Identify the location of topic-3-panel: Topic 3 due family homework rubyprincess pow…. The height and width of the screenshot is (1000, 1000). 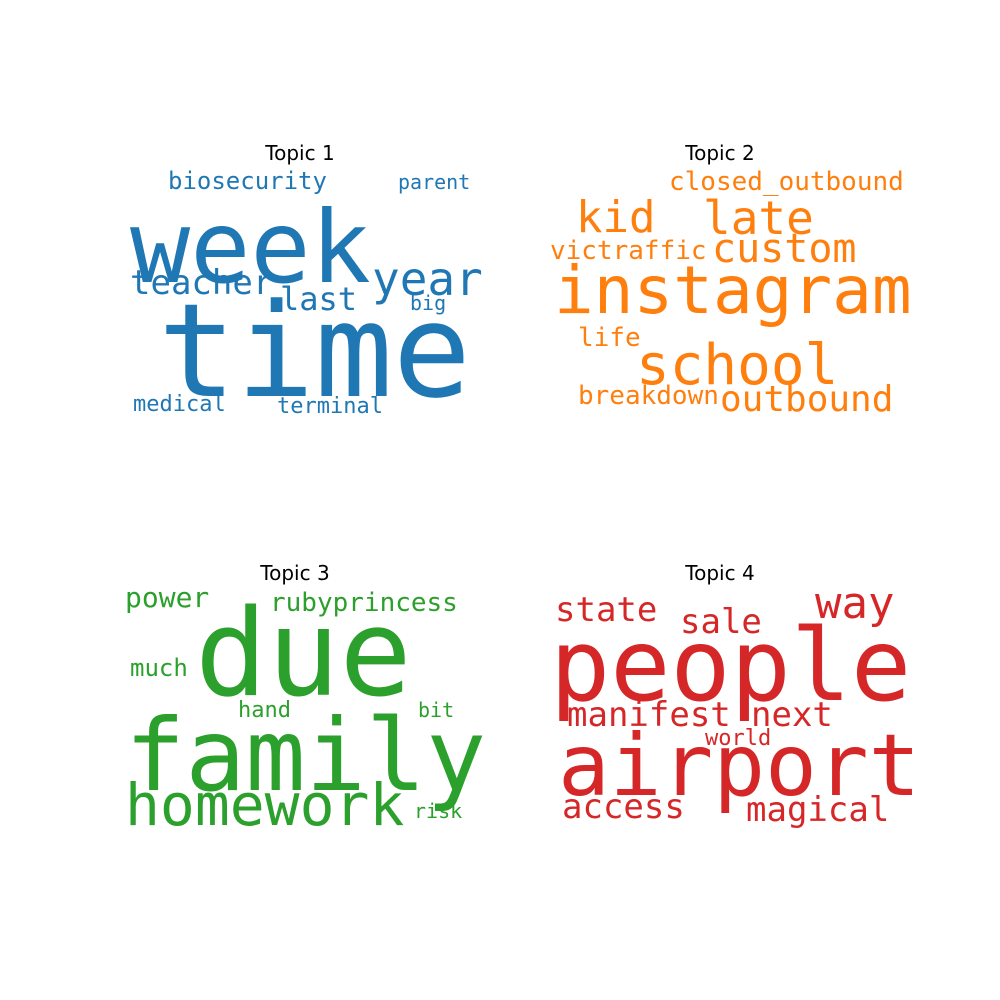
(305, 700).